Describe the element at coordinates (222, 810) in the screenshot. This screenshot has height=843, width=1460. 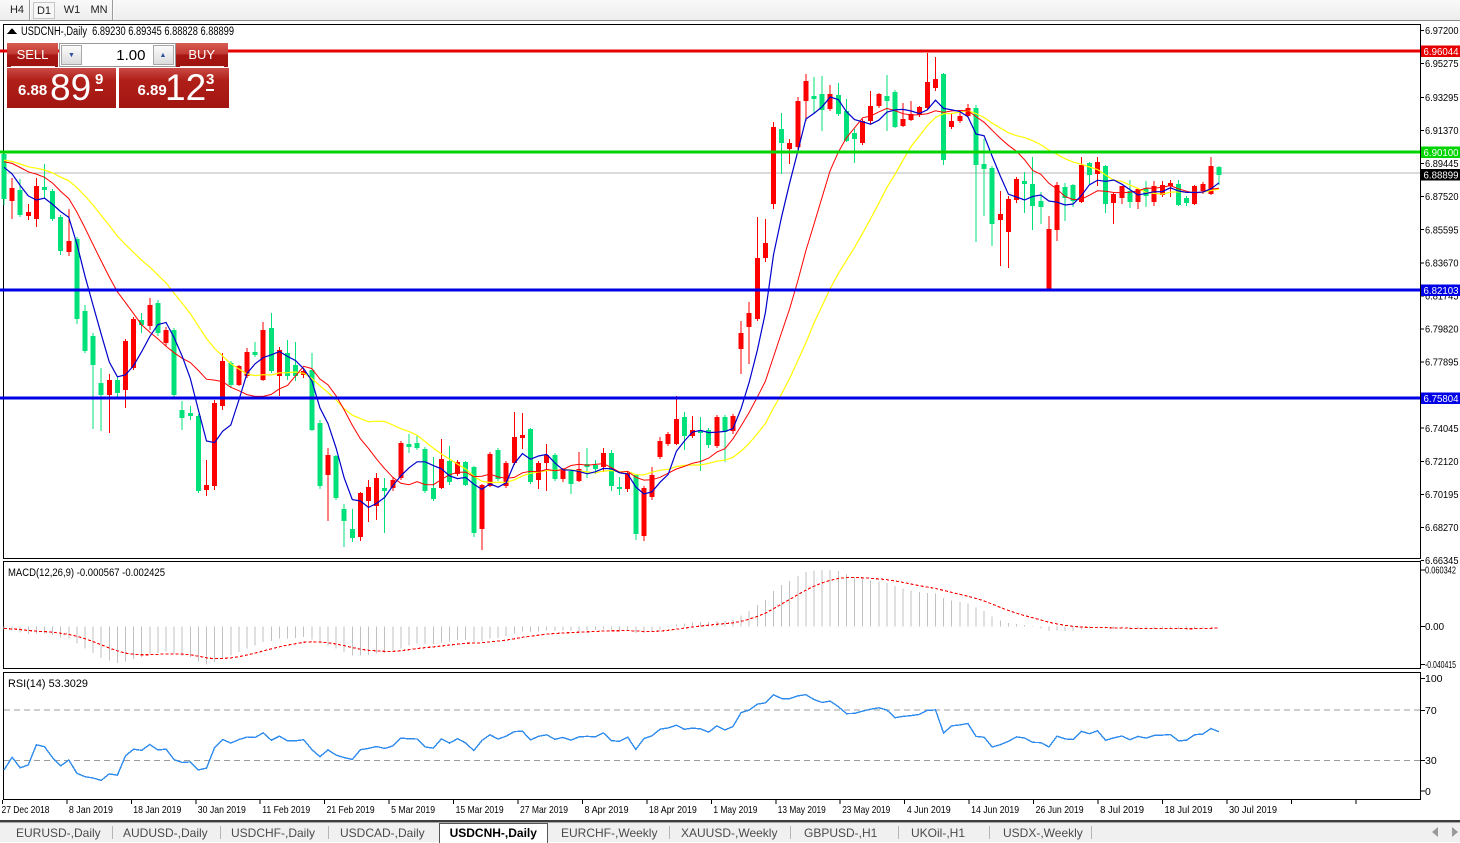
I see `svg-text: 30 Jan 2019` at that location.